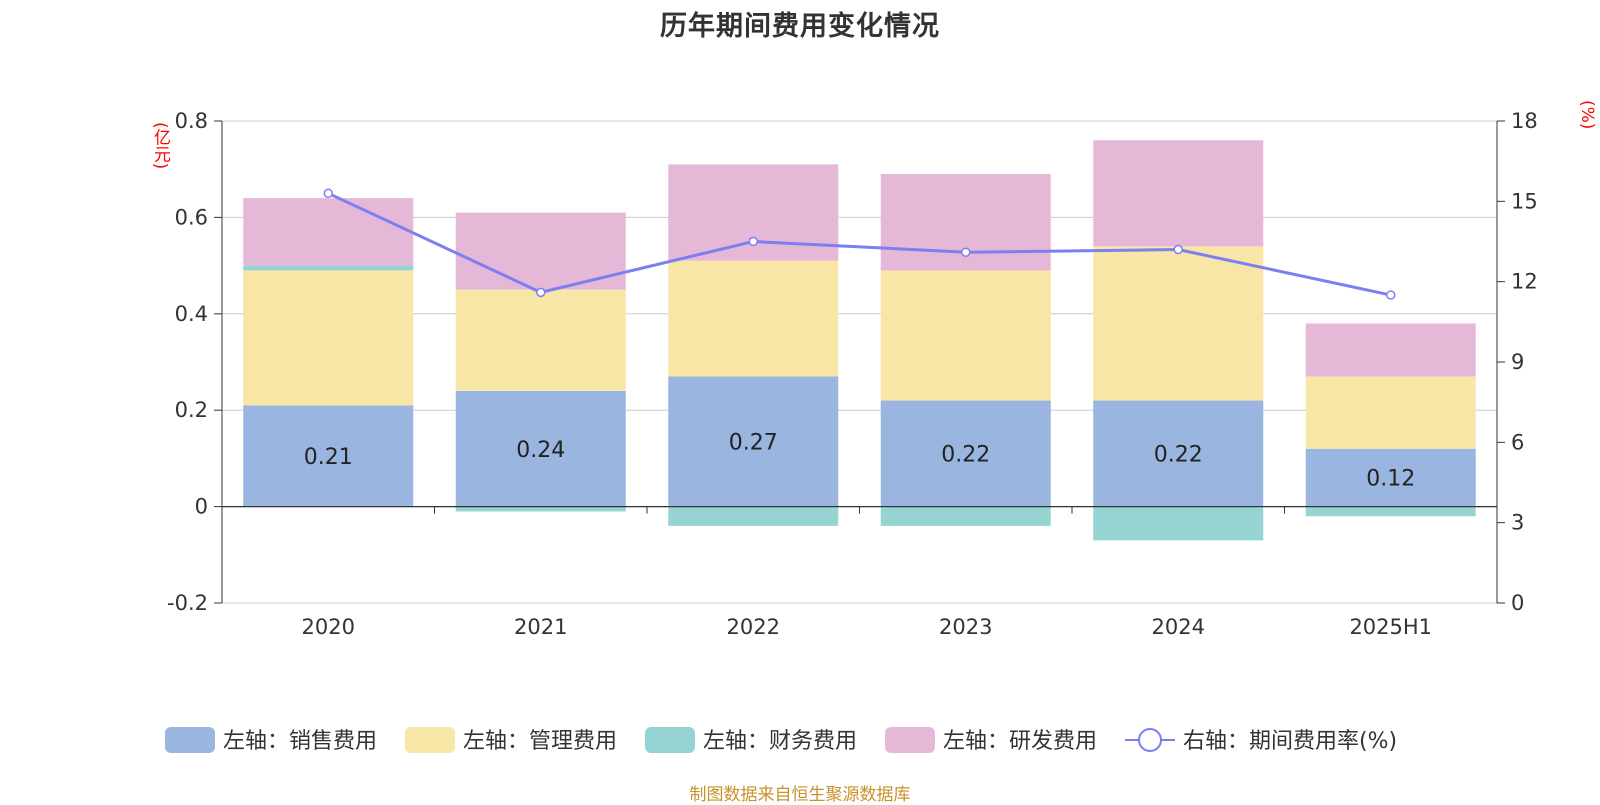 This screenshot has width=1600, height=805. Describe the element at coordinates (540, 741) in the screenshot. I see `legend-label: 左轴：管理费用` at that location.